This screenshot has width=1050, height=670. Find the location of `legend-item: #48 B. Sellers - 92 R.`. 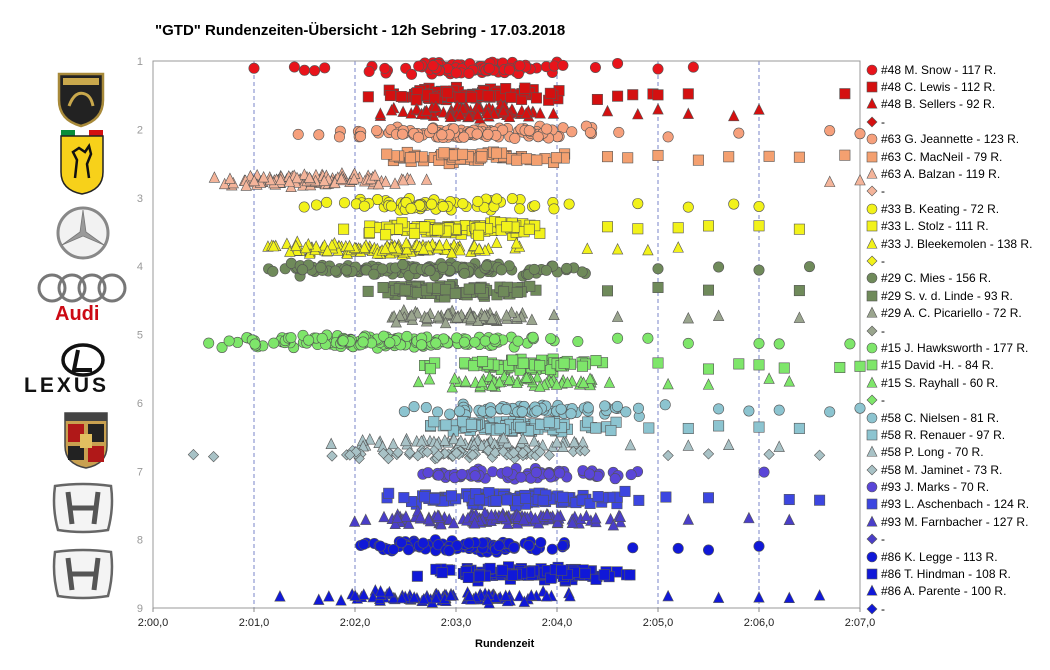

legend-item: #48 B. Sellers - 92 R. is located at coordinates (957, 104).